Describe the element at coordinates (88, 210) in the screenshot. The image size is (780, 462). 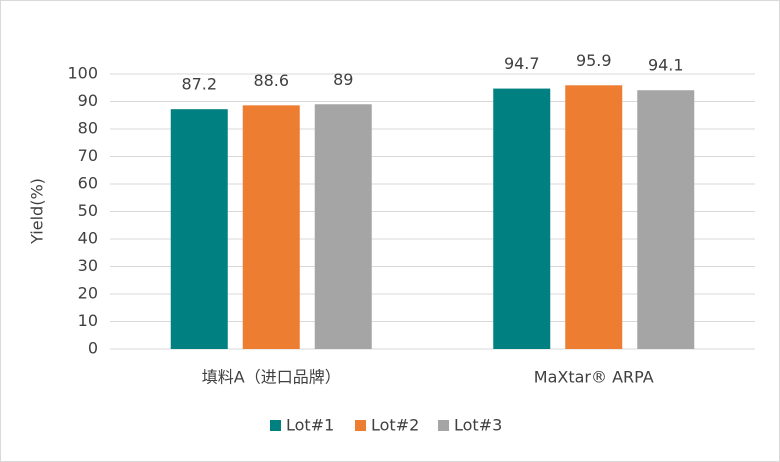
I see `y-tick-label: 50` at that location.